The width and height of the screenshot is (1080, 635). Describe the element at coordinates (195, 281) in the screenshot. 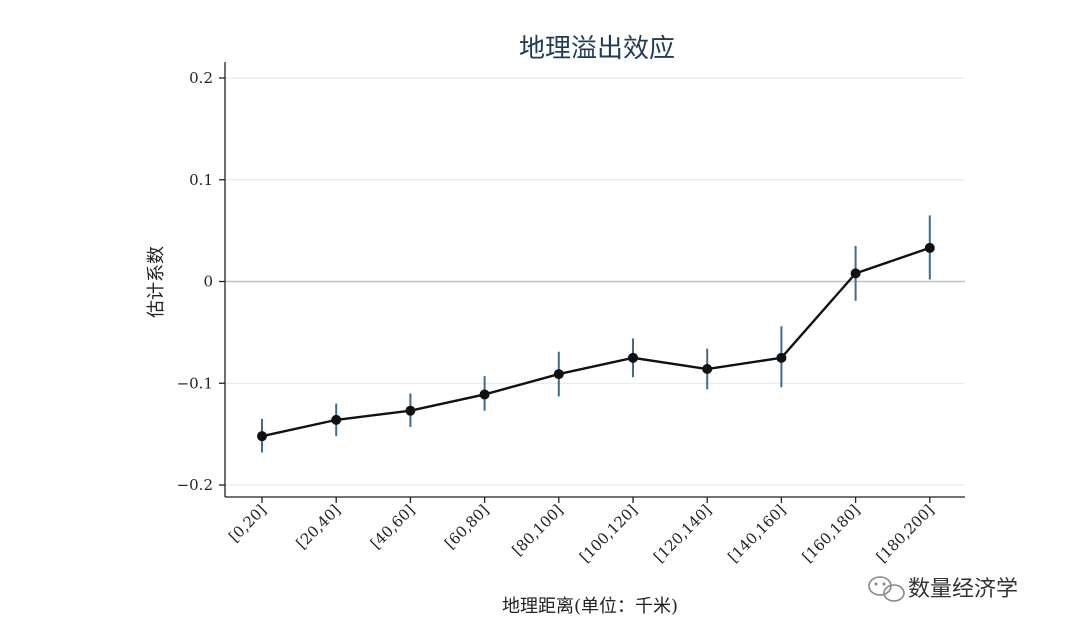

I see `y-tick-labels: 0.2 0.1 0 −0.1 −0.2` at that location.